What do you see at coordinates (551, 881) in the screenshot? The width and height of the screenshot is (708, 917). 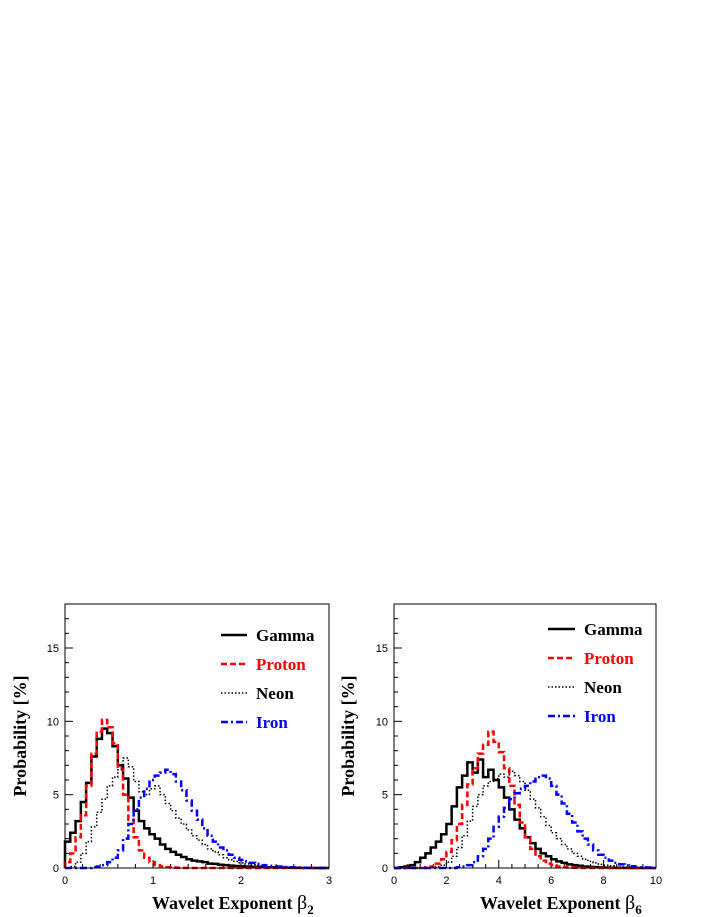 I see `x-tick-label: 6` at bounding box center [551, 881].